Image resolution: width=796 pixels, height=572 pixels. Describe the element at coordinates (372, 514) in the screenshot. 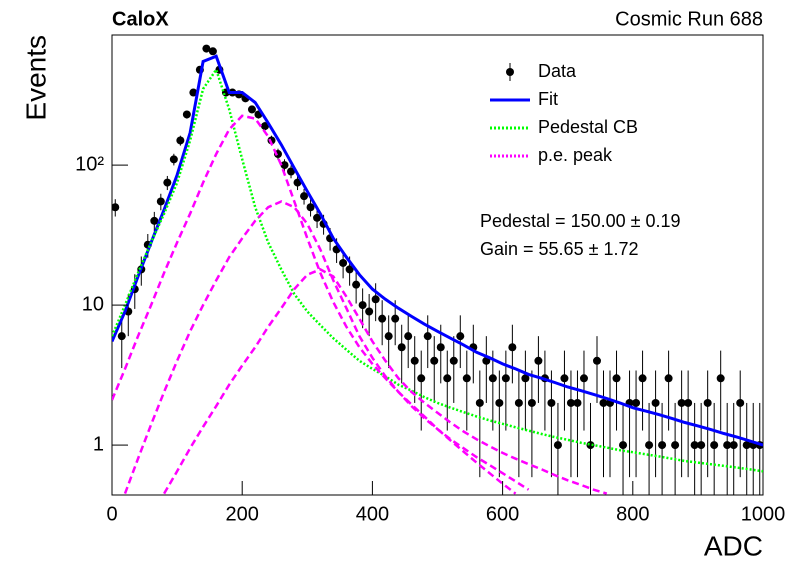

I see `x-tick-label: 400` at that location.